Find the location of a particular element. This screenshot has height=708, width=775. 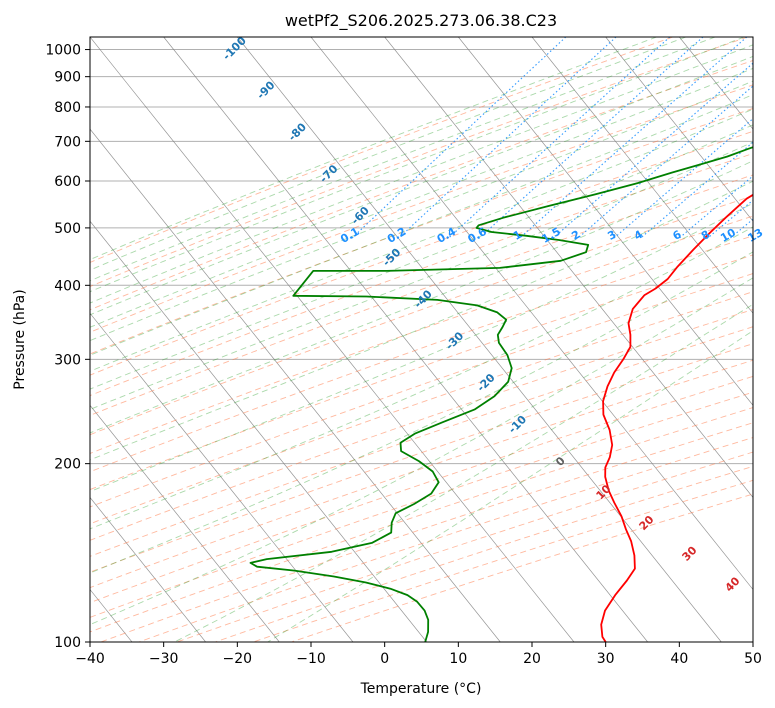

x-tick-label: −10 is located at coordinates (311, 659).